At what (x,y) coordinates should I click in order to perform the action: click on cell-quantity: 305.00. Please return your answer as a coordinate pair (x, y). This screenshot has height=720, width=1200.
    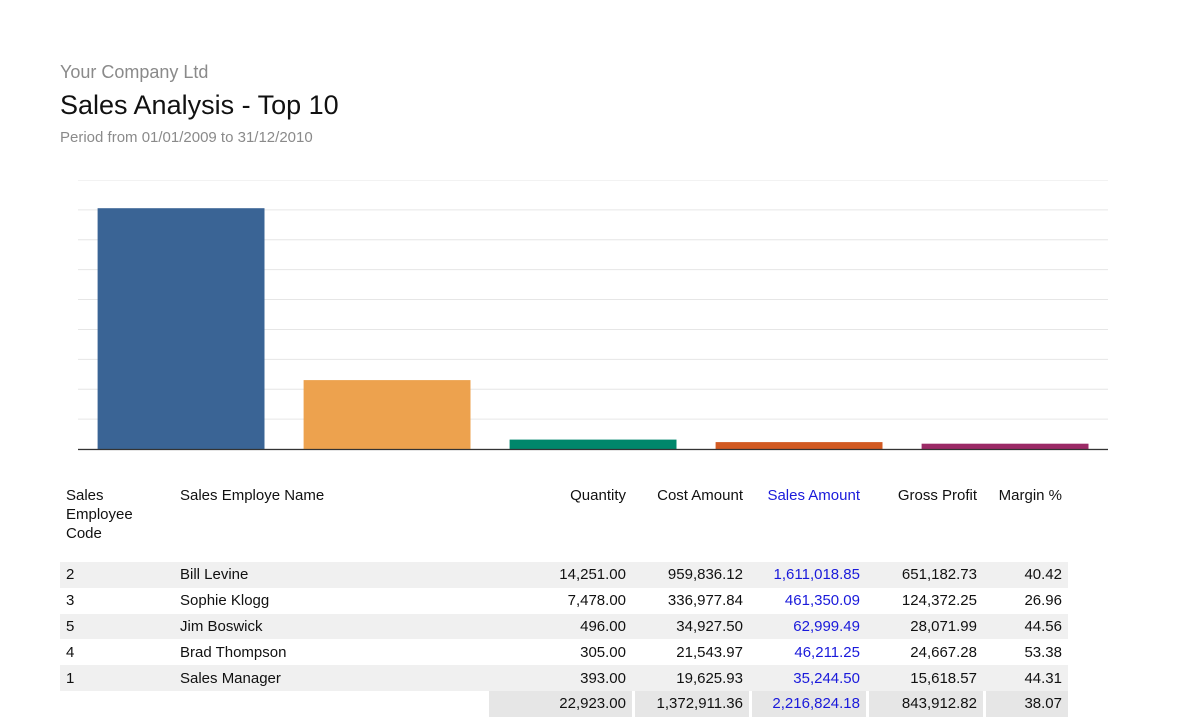
    Looking at the image, I should click on (603, 652).